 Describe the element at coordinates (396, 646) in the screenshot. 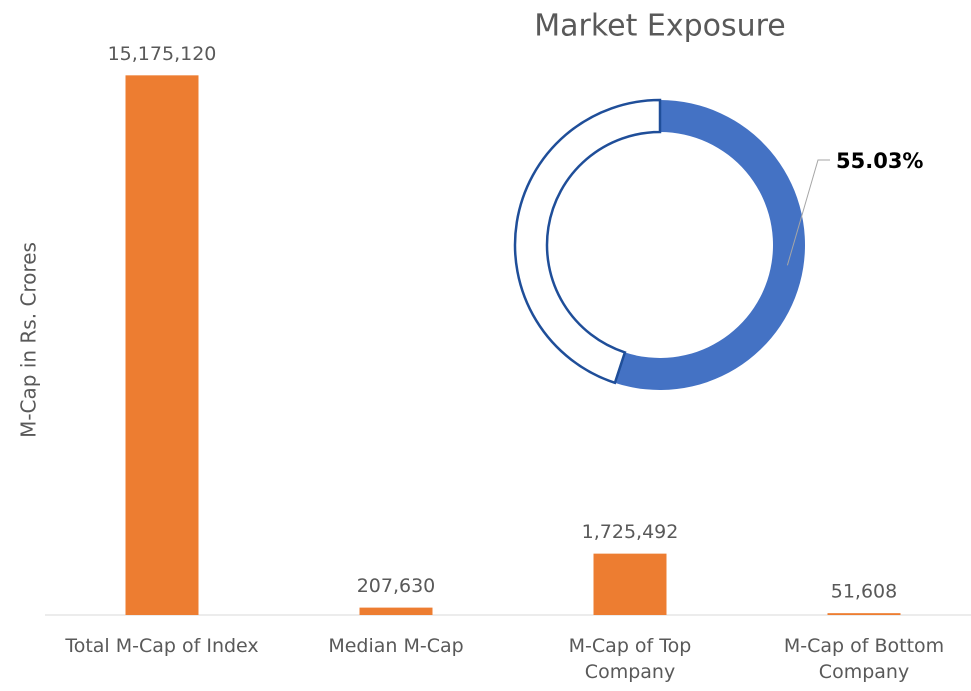

I see `x-tick-label: Median M-Cap` at that location.